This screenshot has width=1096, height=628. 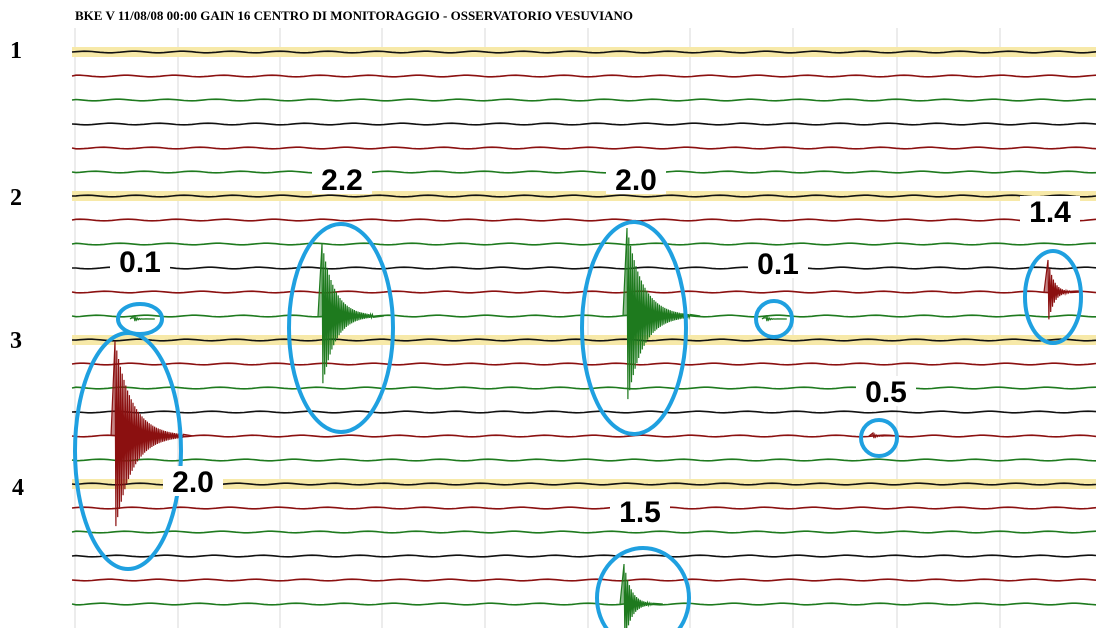 What do you see at coordinates (16, 198) in the screenshot?
I see `row-label: 2` at bounding box center [16, 198].